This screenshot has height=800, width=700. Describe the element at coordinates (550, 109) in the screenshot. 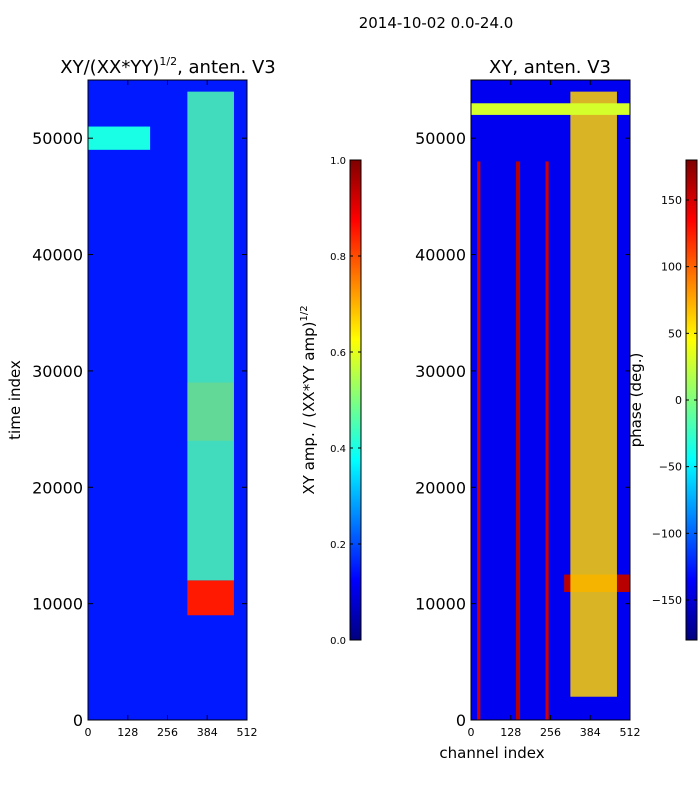

I see `heatmap-feature-flagged-green-rows` at that location.